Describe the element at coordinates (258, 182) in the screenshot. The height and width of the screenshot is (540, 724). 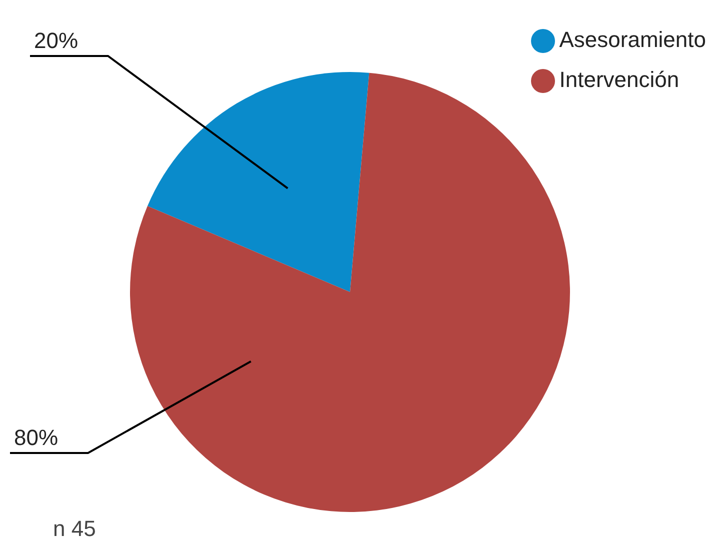
I see `pie-slice` at that location.